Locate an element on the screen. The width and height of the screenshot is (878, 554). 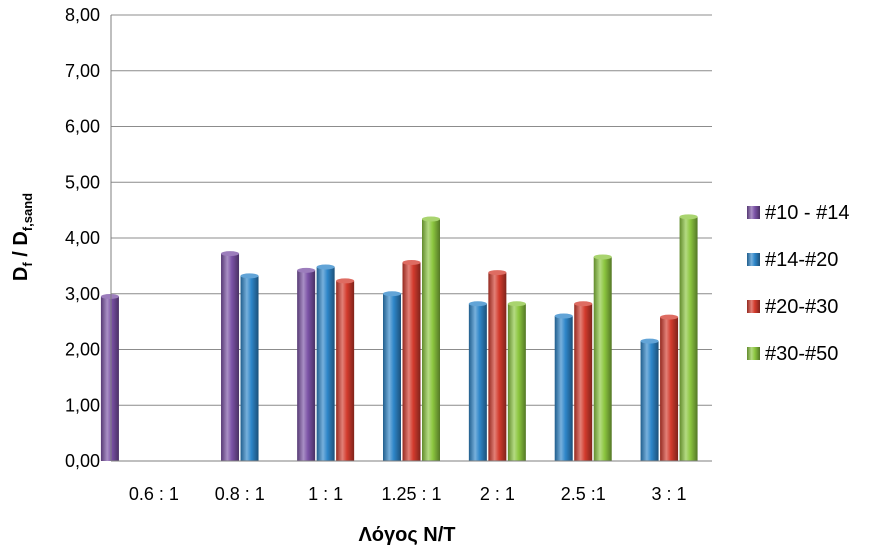
x-tick-label: 2.5 :1 is located at coordinates (583, 494).